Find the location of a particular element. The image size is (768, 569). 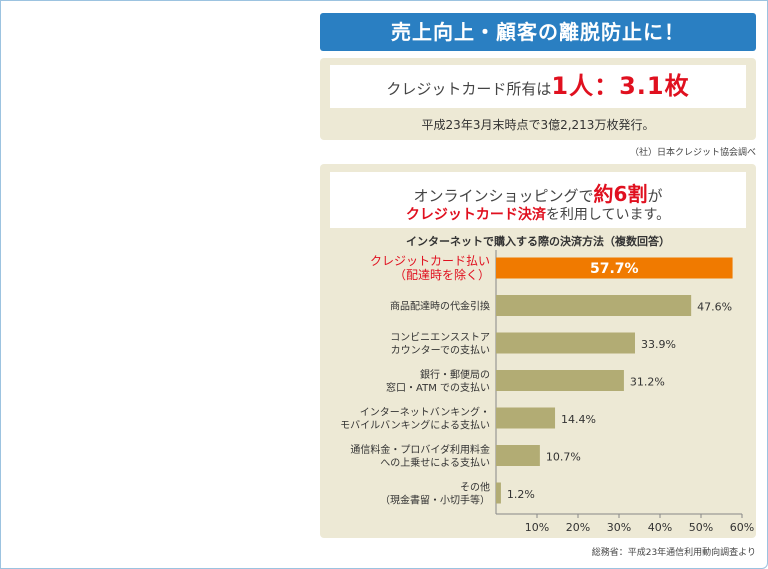

category-label: への上乗せによる支払い is located at coordinates (435, 462).